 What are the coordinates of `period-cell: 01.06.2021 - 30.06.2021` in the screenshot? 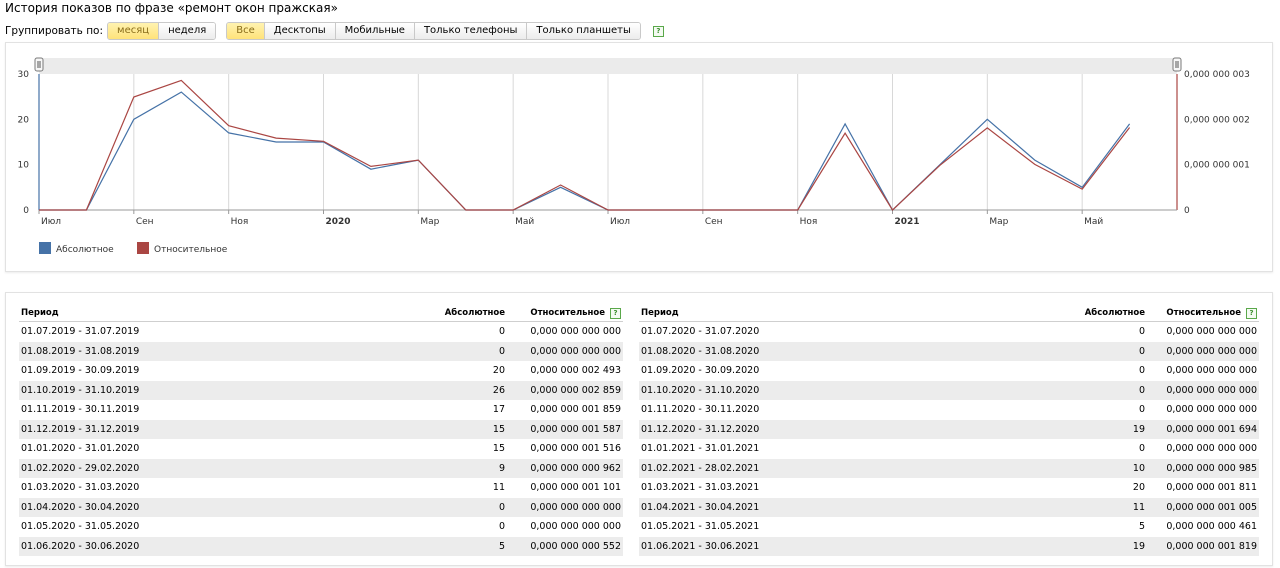 It's located at (841, 546).